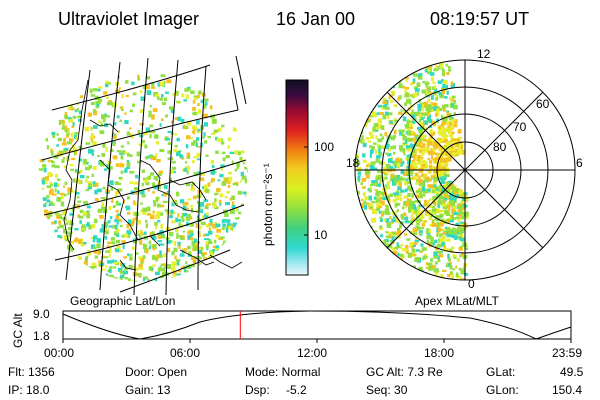 This screenshot has height=400, width=600. Describe the element at coordinates (572, 372) in the screenshot. I see `glat-value: 49.5` at that location.